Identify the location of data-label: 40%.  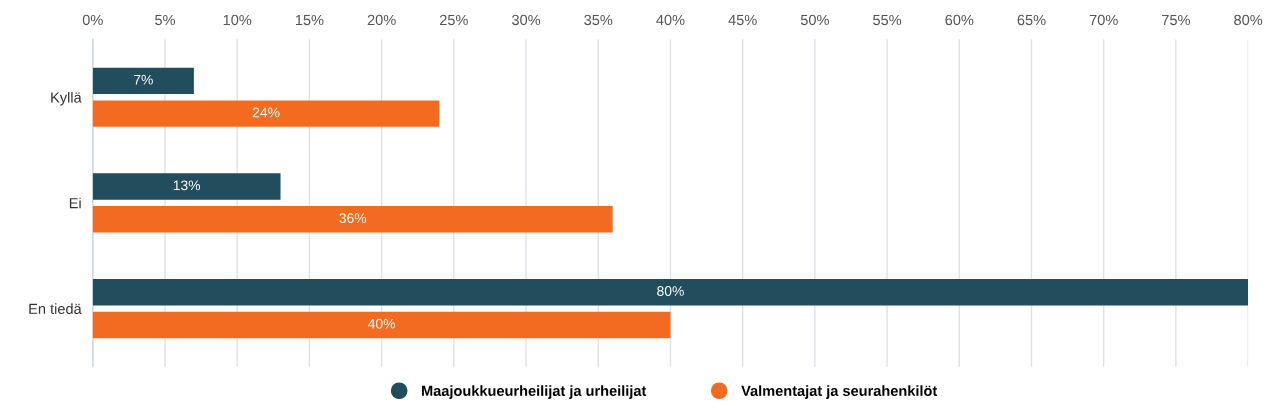
(382, 323).